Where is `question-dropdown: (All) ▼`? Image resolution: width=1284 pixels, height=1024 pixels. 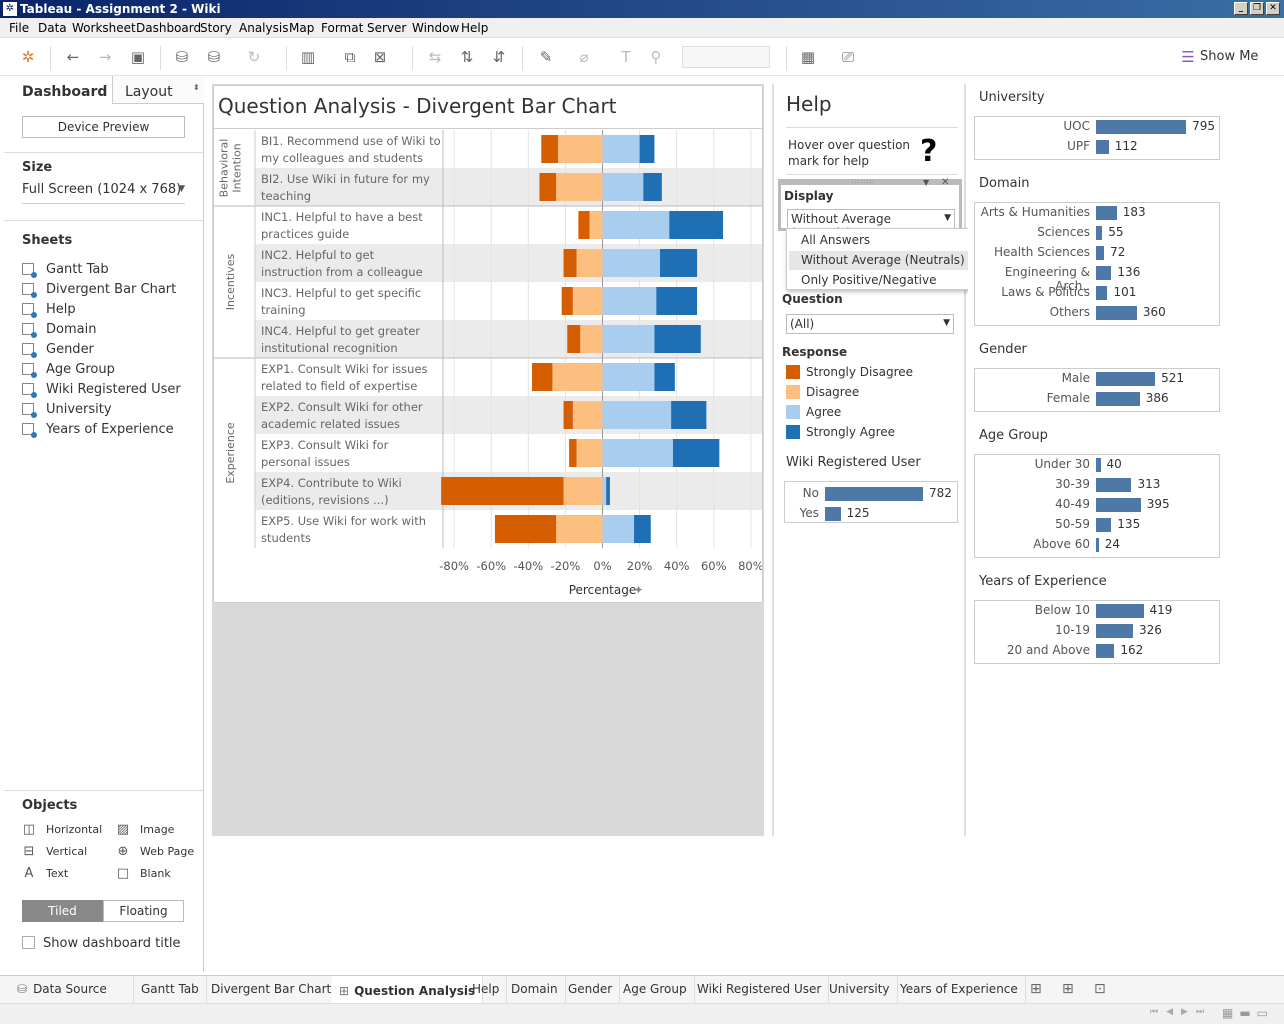 question-dropdown: (All) ▼ is located at coordinates (870, 324).